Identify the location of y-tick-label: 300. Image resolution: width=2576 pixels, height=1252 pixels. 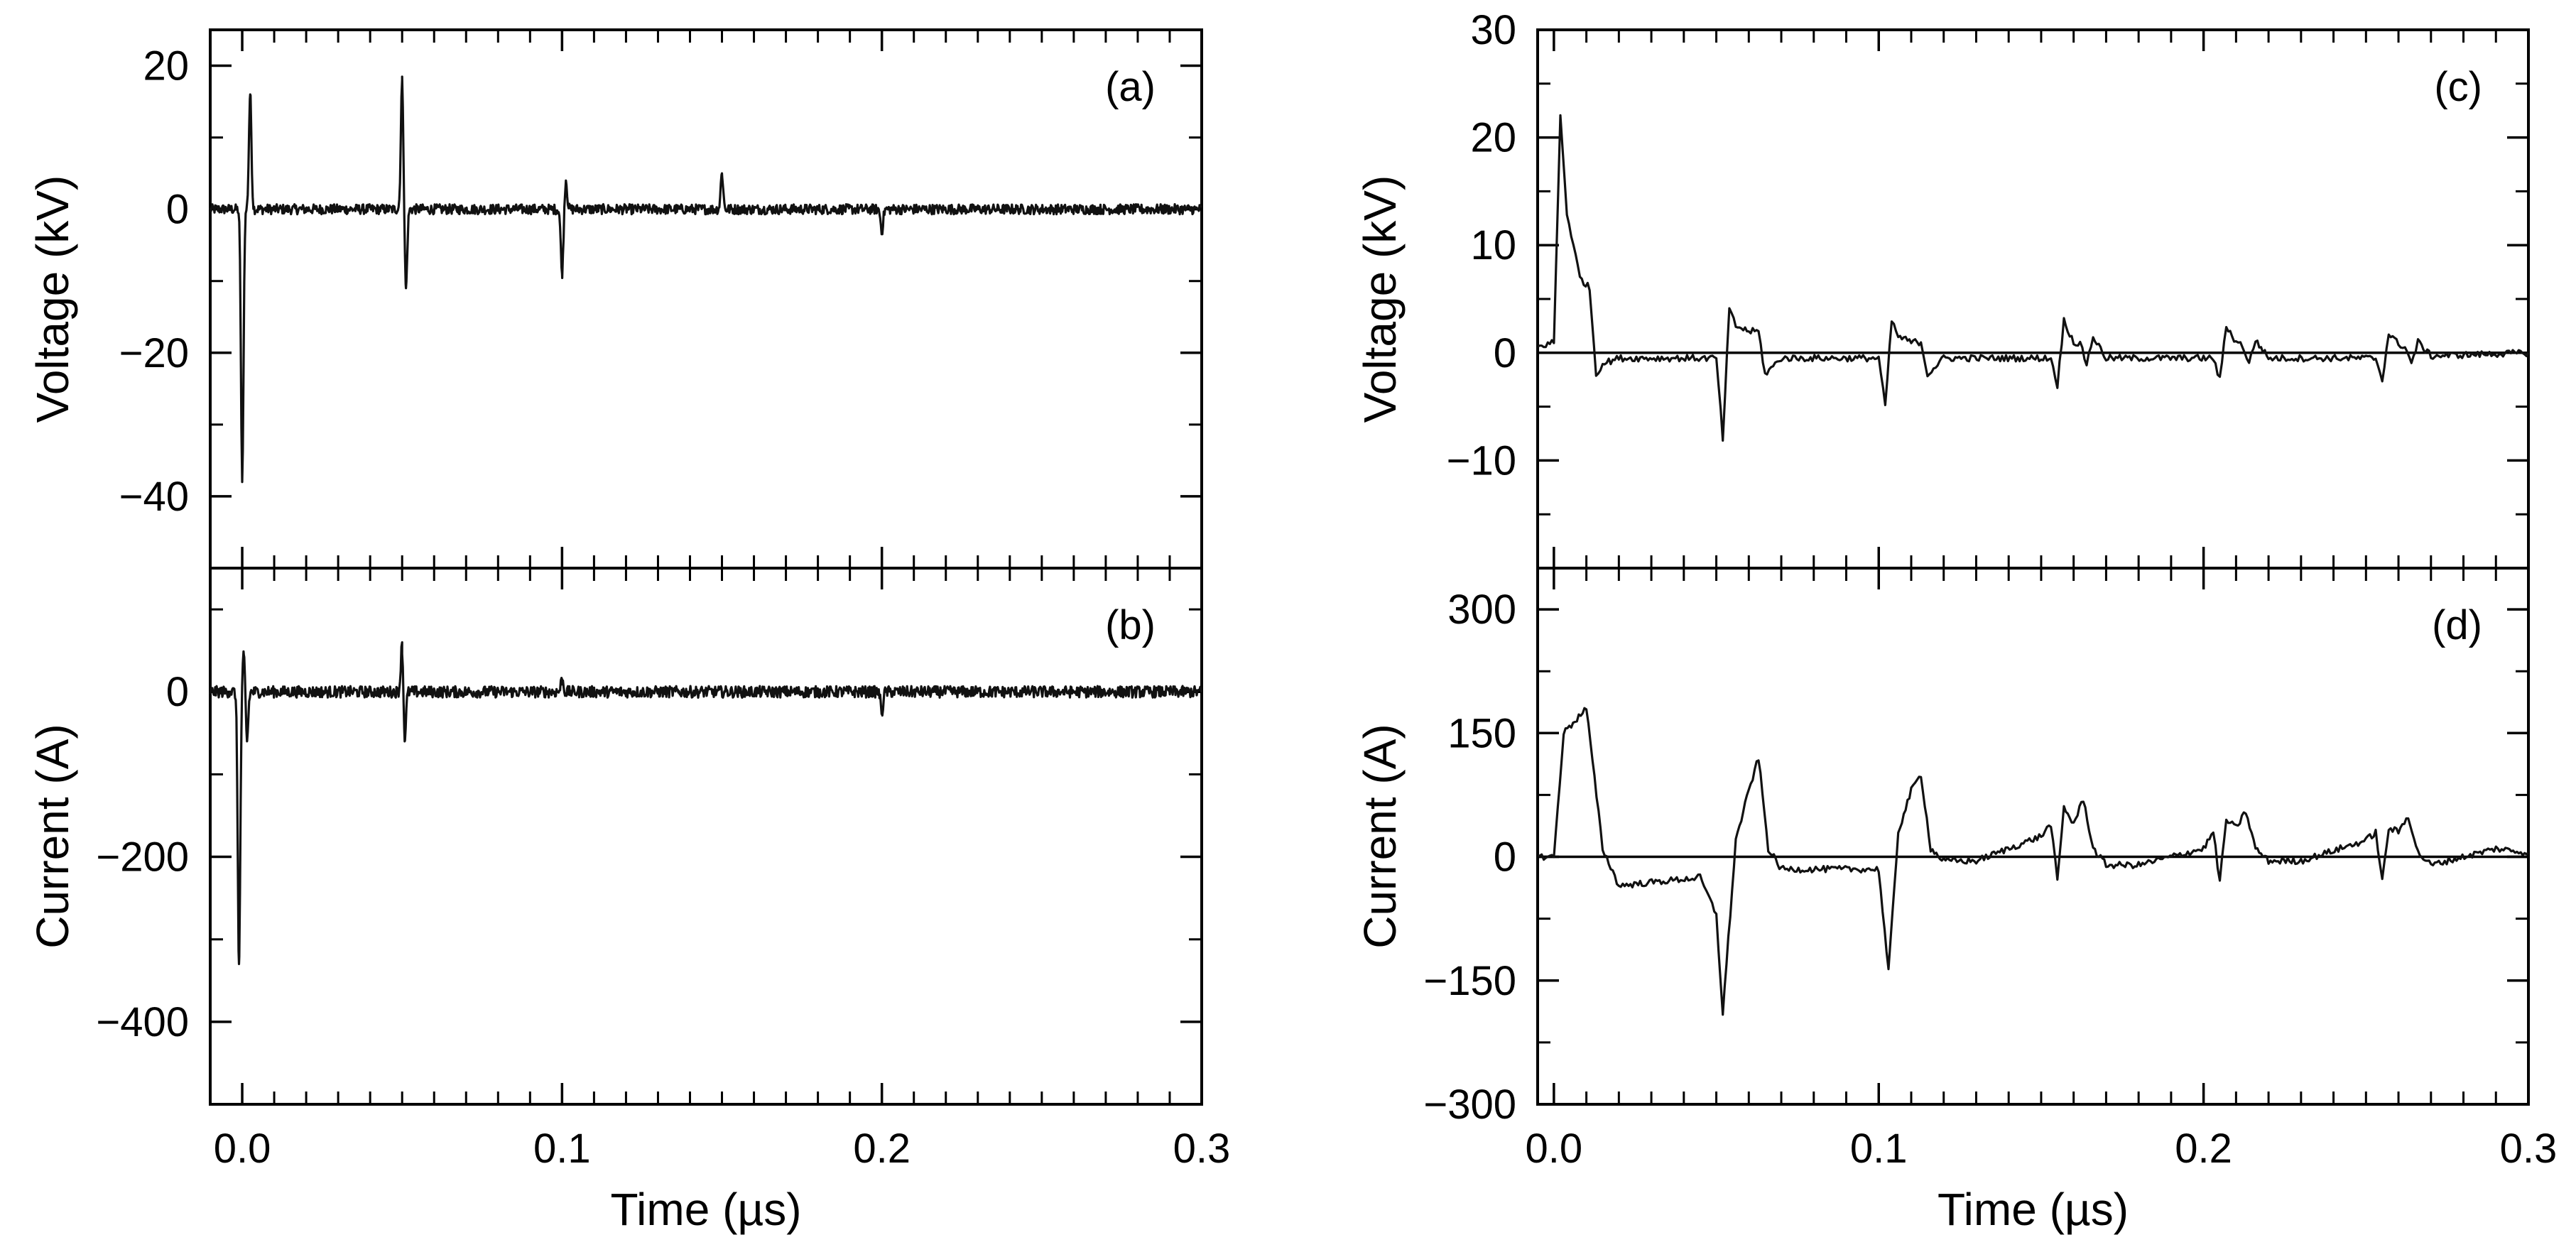
(1482, 610).